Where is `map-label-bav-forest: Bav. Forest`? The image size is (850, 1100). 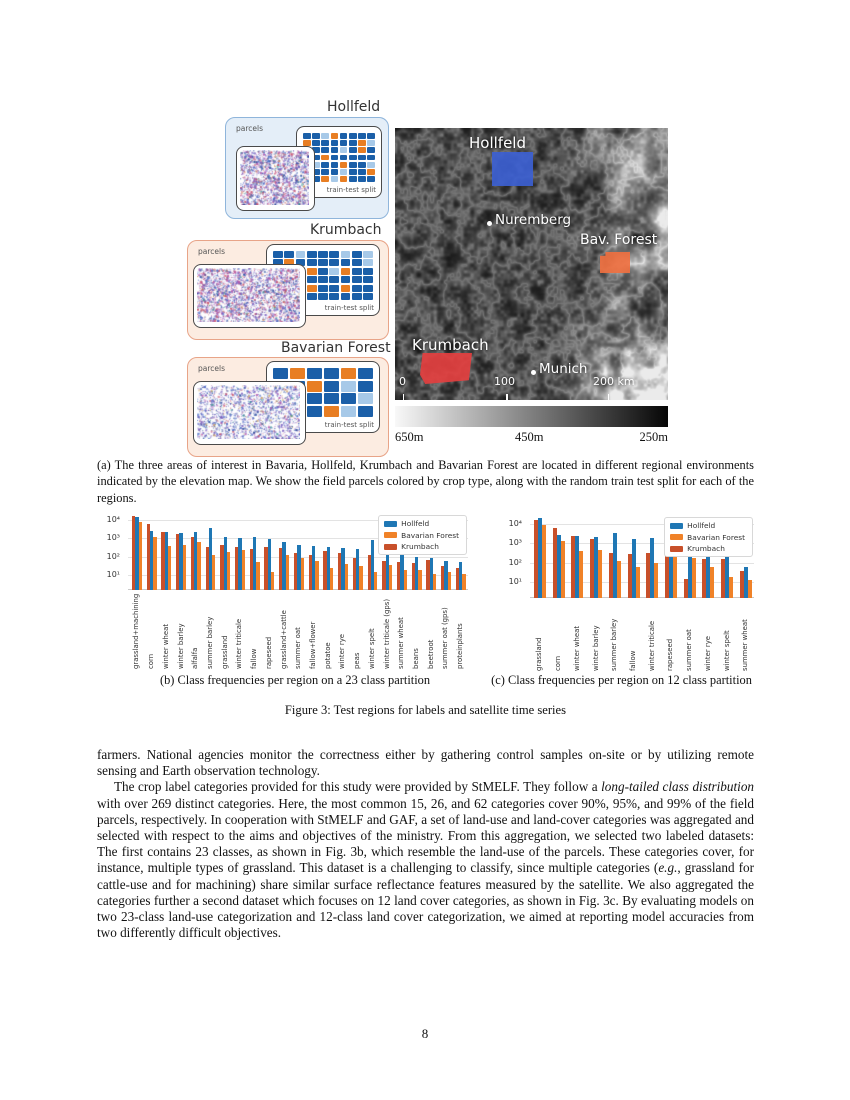 map-label-bav-forest: Bav. Forest is located at coordinates (619, 240).